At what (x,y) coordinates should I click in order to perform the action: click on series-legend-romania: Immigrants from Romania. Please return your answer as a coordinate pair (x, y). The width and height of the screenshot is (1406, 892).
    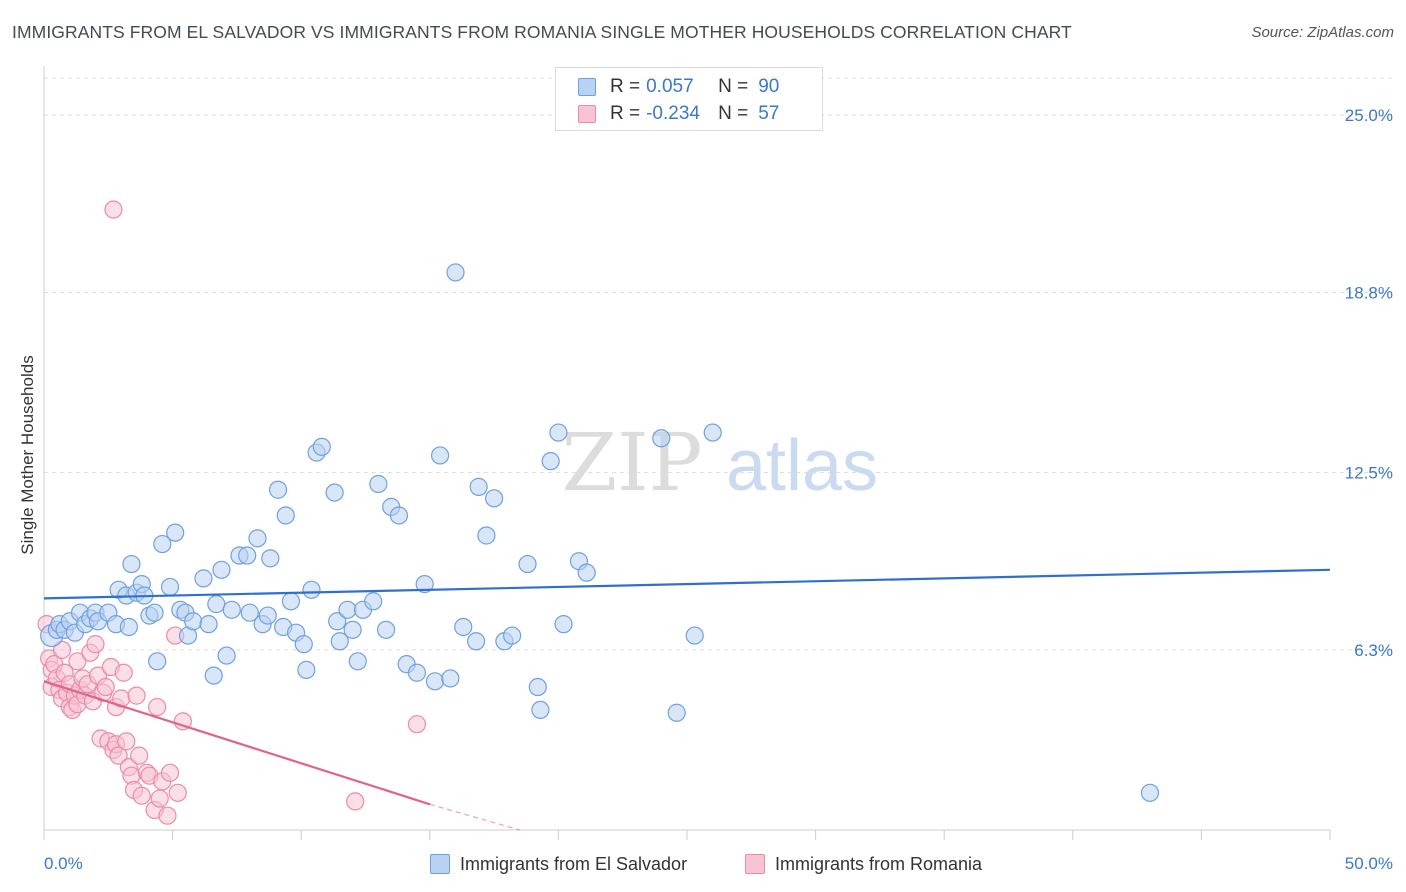
    Looking at the image, I should click on (863, 864).